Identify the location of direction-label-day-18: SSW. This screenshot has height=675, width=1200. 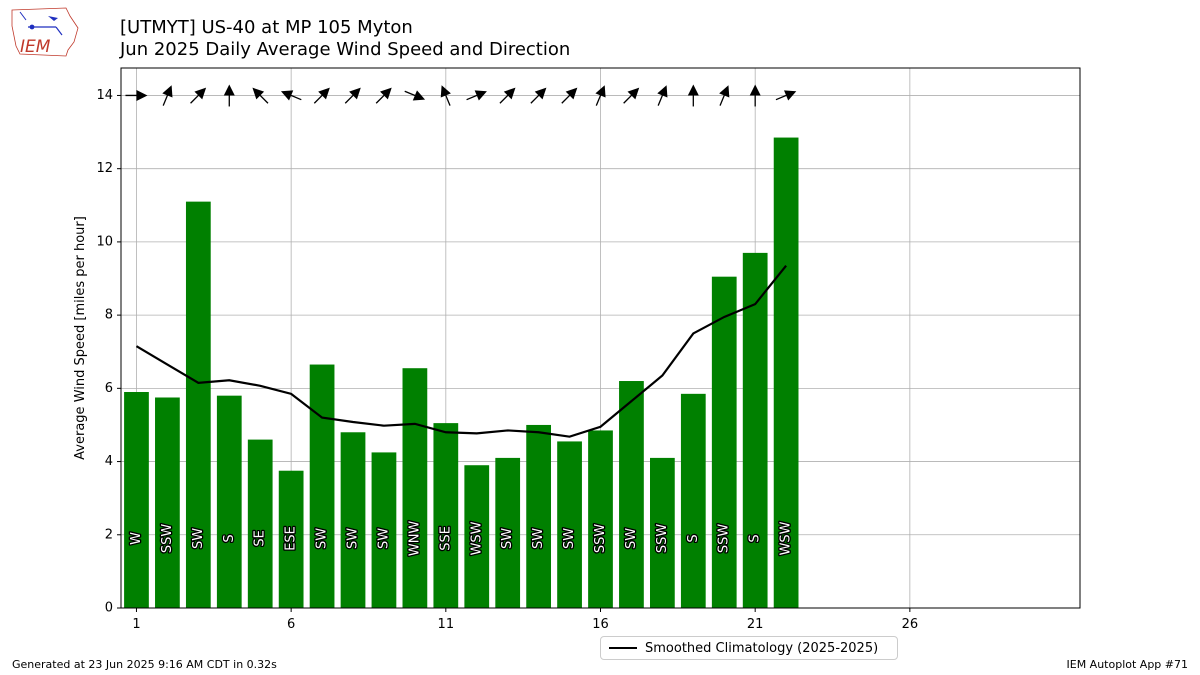
(662, 539).